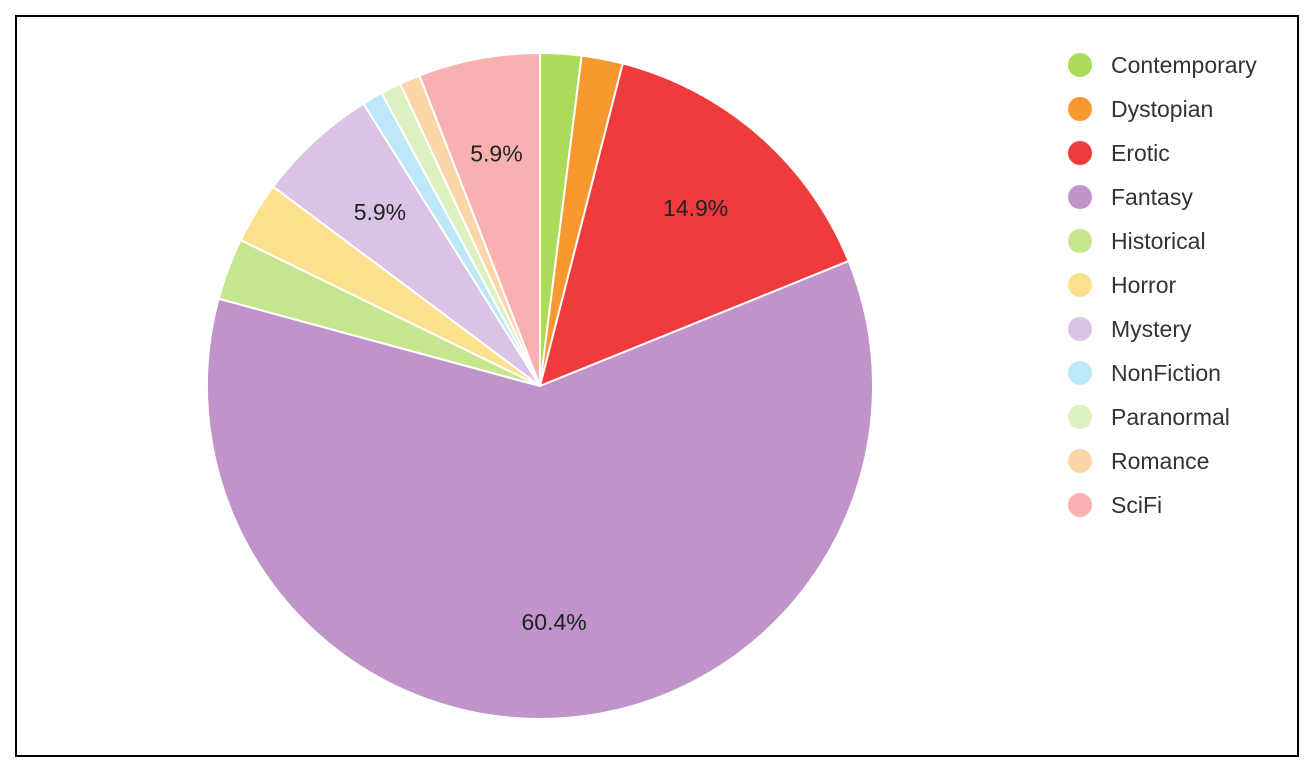 The image size is (1316, 784). I want to click on pie-slice-scifi, so click(479, 219).